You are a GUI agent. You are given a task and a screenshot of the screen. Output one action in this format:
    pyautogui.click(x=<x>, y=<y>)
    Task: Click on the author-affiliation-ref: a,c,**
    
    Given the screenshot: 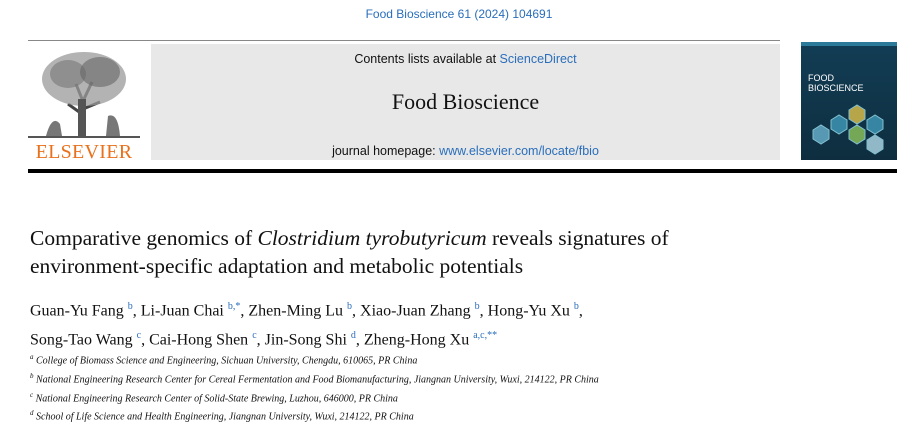 What is the action you would take?
    pyautogui.click(x=485, y=336)
    